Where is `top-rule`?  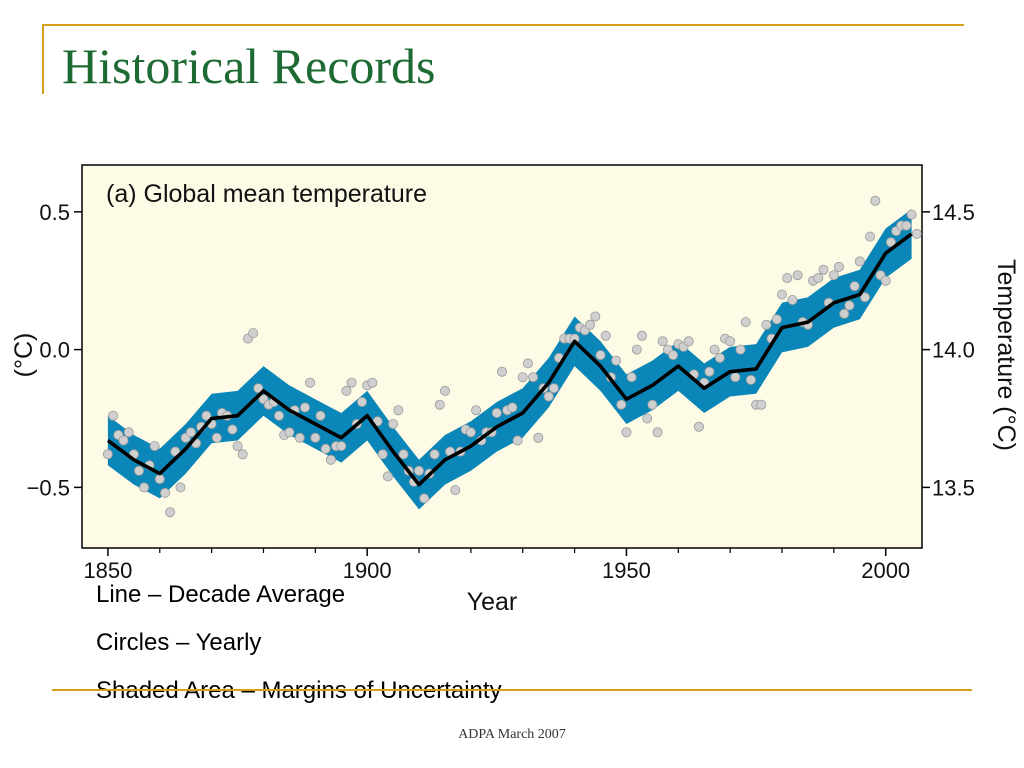
top-rule is located at coordinates (503, 25).